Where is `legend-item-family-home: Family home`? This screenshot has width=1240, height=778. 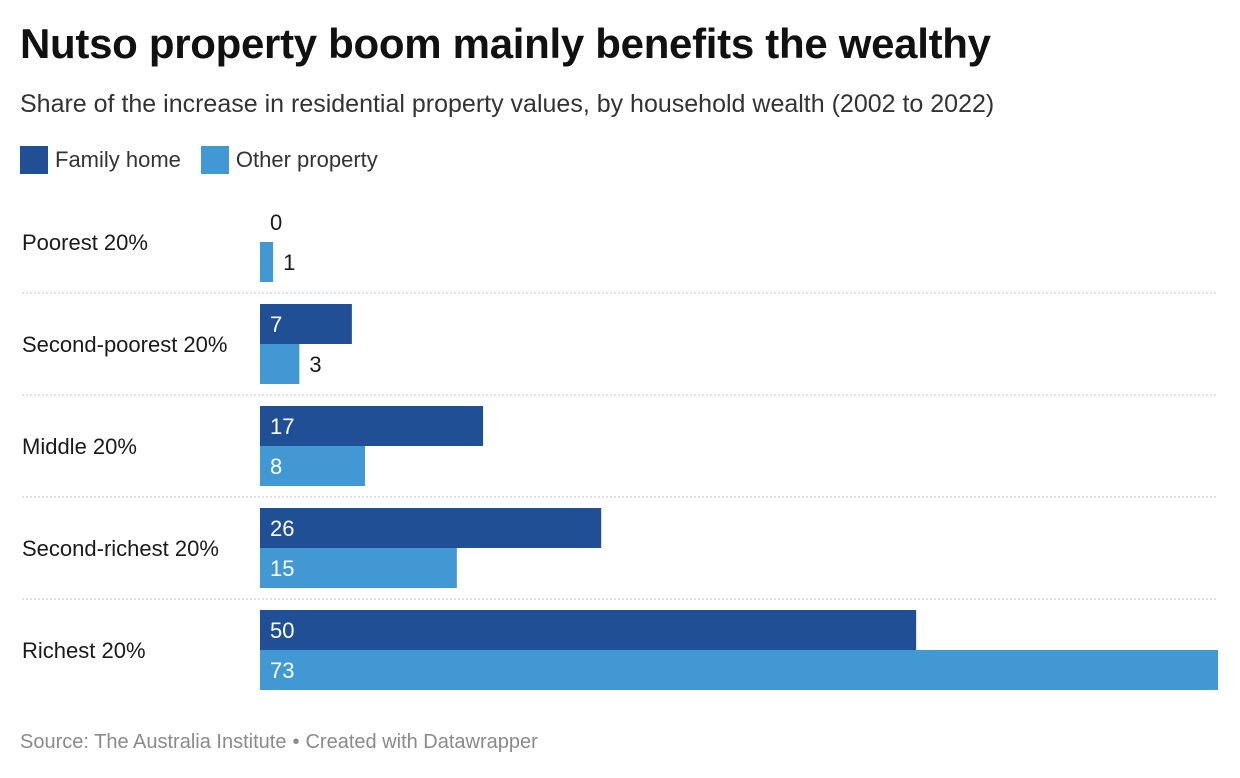
legend-item-family-home: Family home is located at coordinates (100, 160).